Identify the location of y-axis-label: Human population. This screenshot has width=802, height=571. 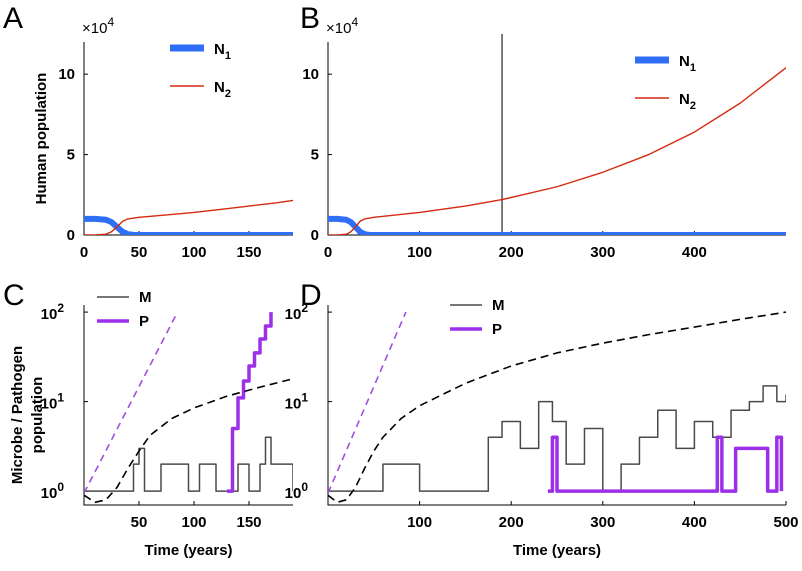
(41, 139).